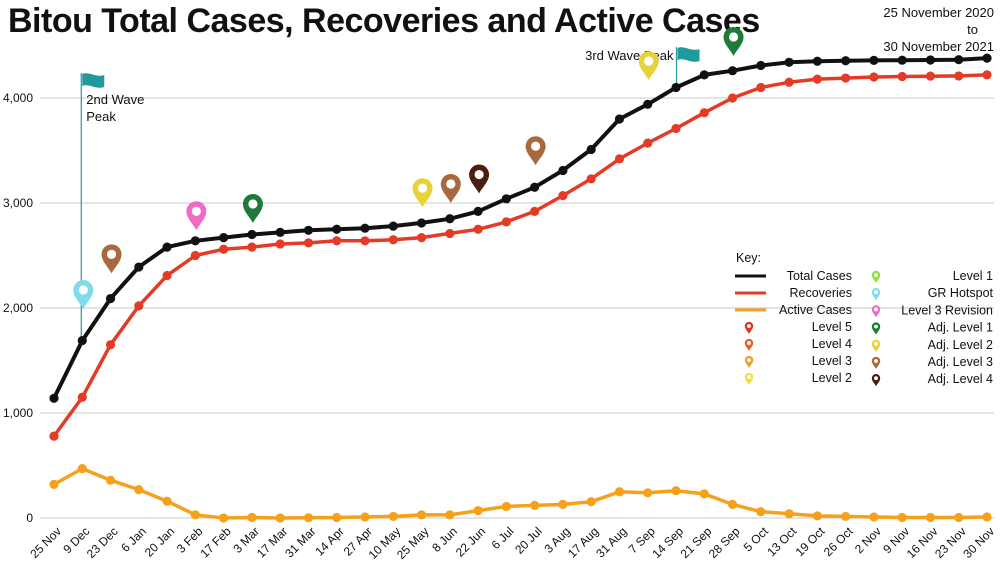  Describe the element at coordinates (960, 328) in the screenshot. I see `legend-label: Adj. Level 1` at that location.